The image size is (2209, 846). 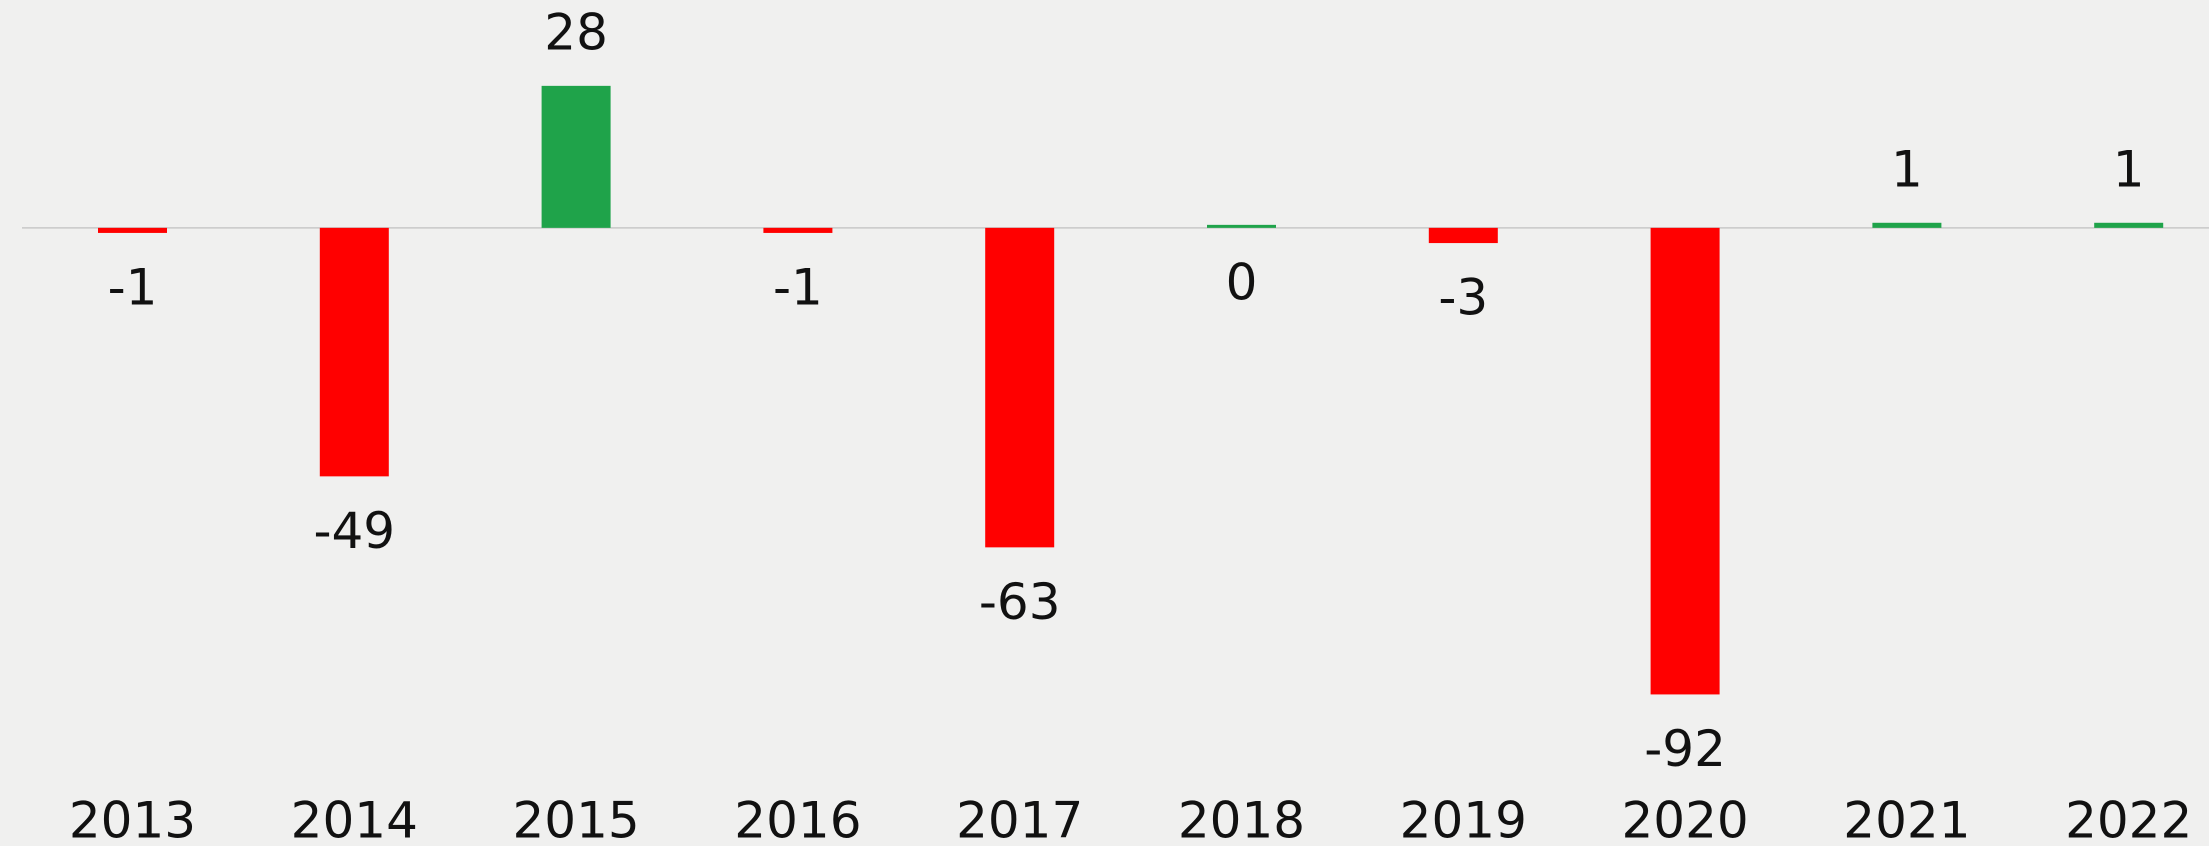 I want to click on value-label: -49, so click(x=354, y=531).